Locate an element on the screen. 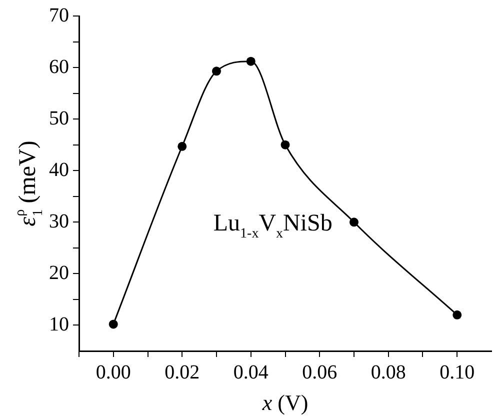 This screenshot has height=417, width=496. x-axis-title: x (V) is located at coordinates (284, 402).